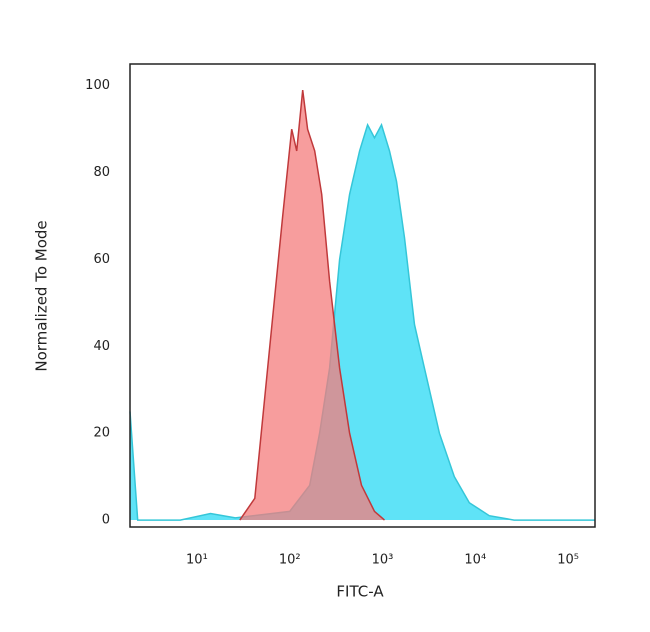 This screenshot has width=650, height=632. I want to click on y-axis-label: Normalized To Mode, so click(42, 295).